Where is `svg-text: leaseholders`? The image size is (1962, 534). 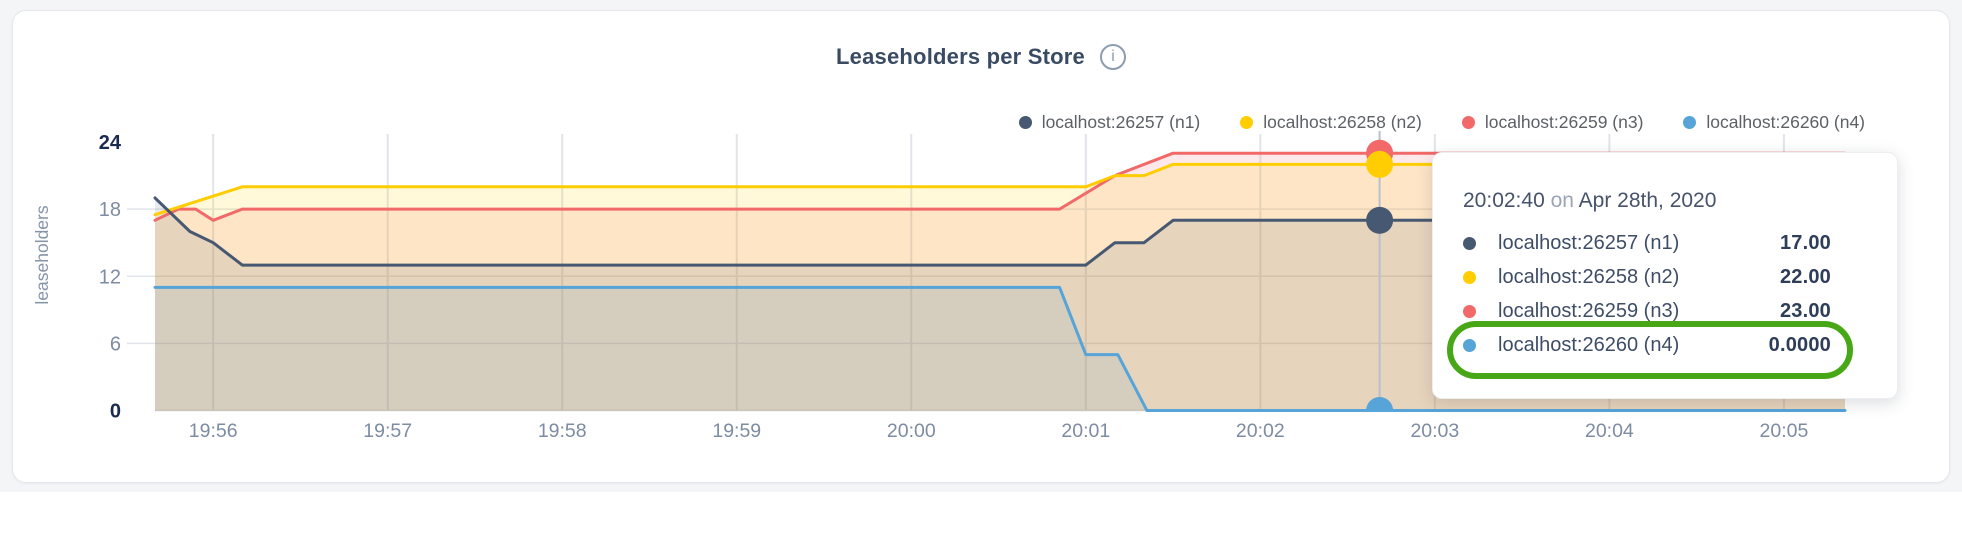 svg-text: leaseholders is located at coordinates (42, 254).